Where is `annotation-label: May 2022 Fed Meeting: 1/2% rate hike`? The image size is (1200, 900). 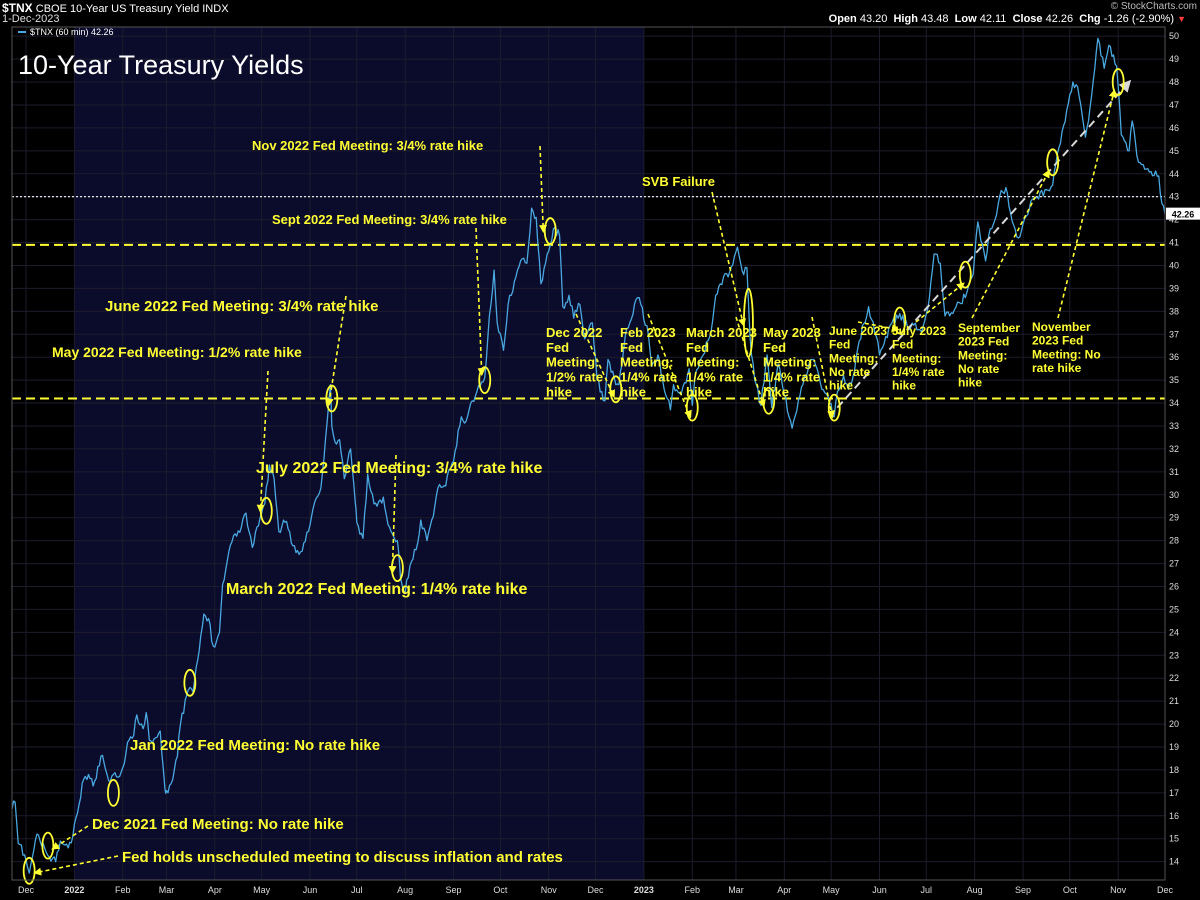 annotation-label: May 2022 Fed Meeting: 1/2% rate hike is located at coordinates (177, 352).